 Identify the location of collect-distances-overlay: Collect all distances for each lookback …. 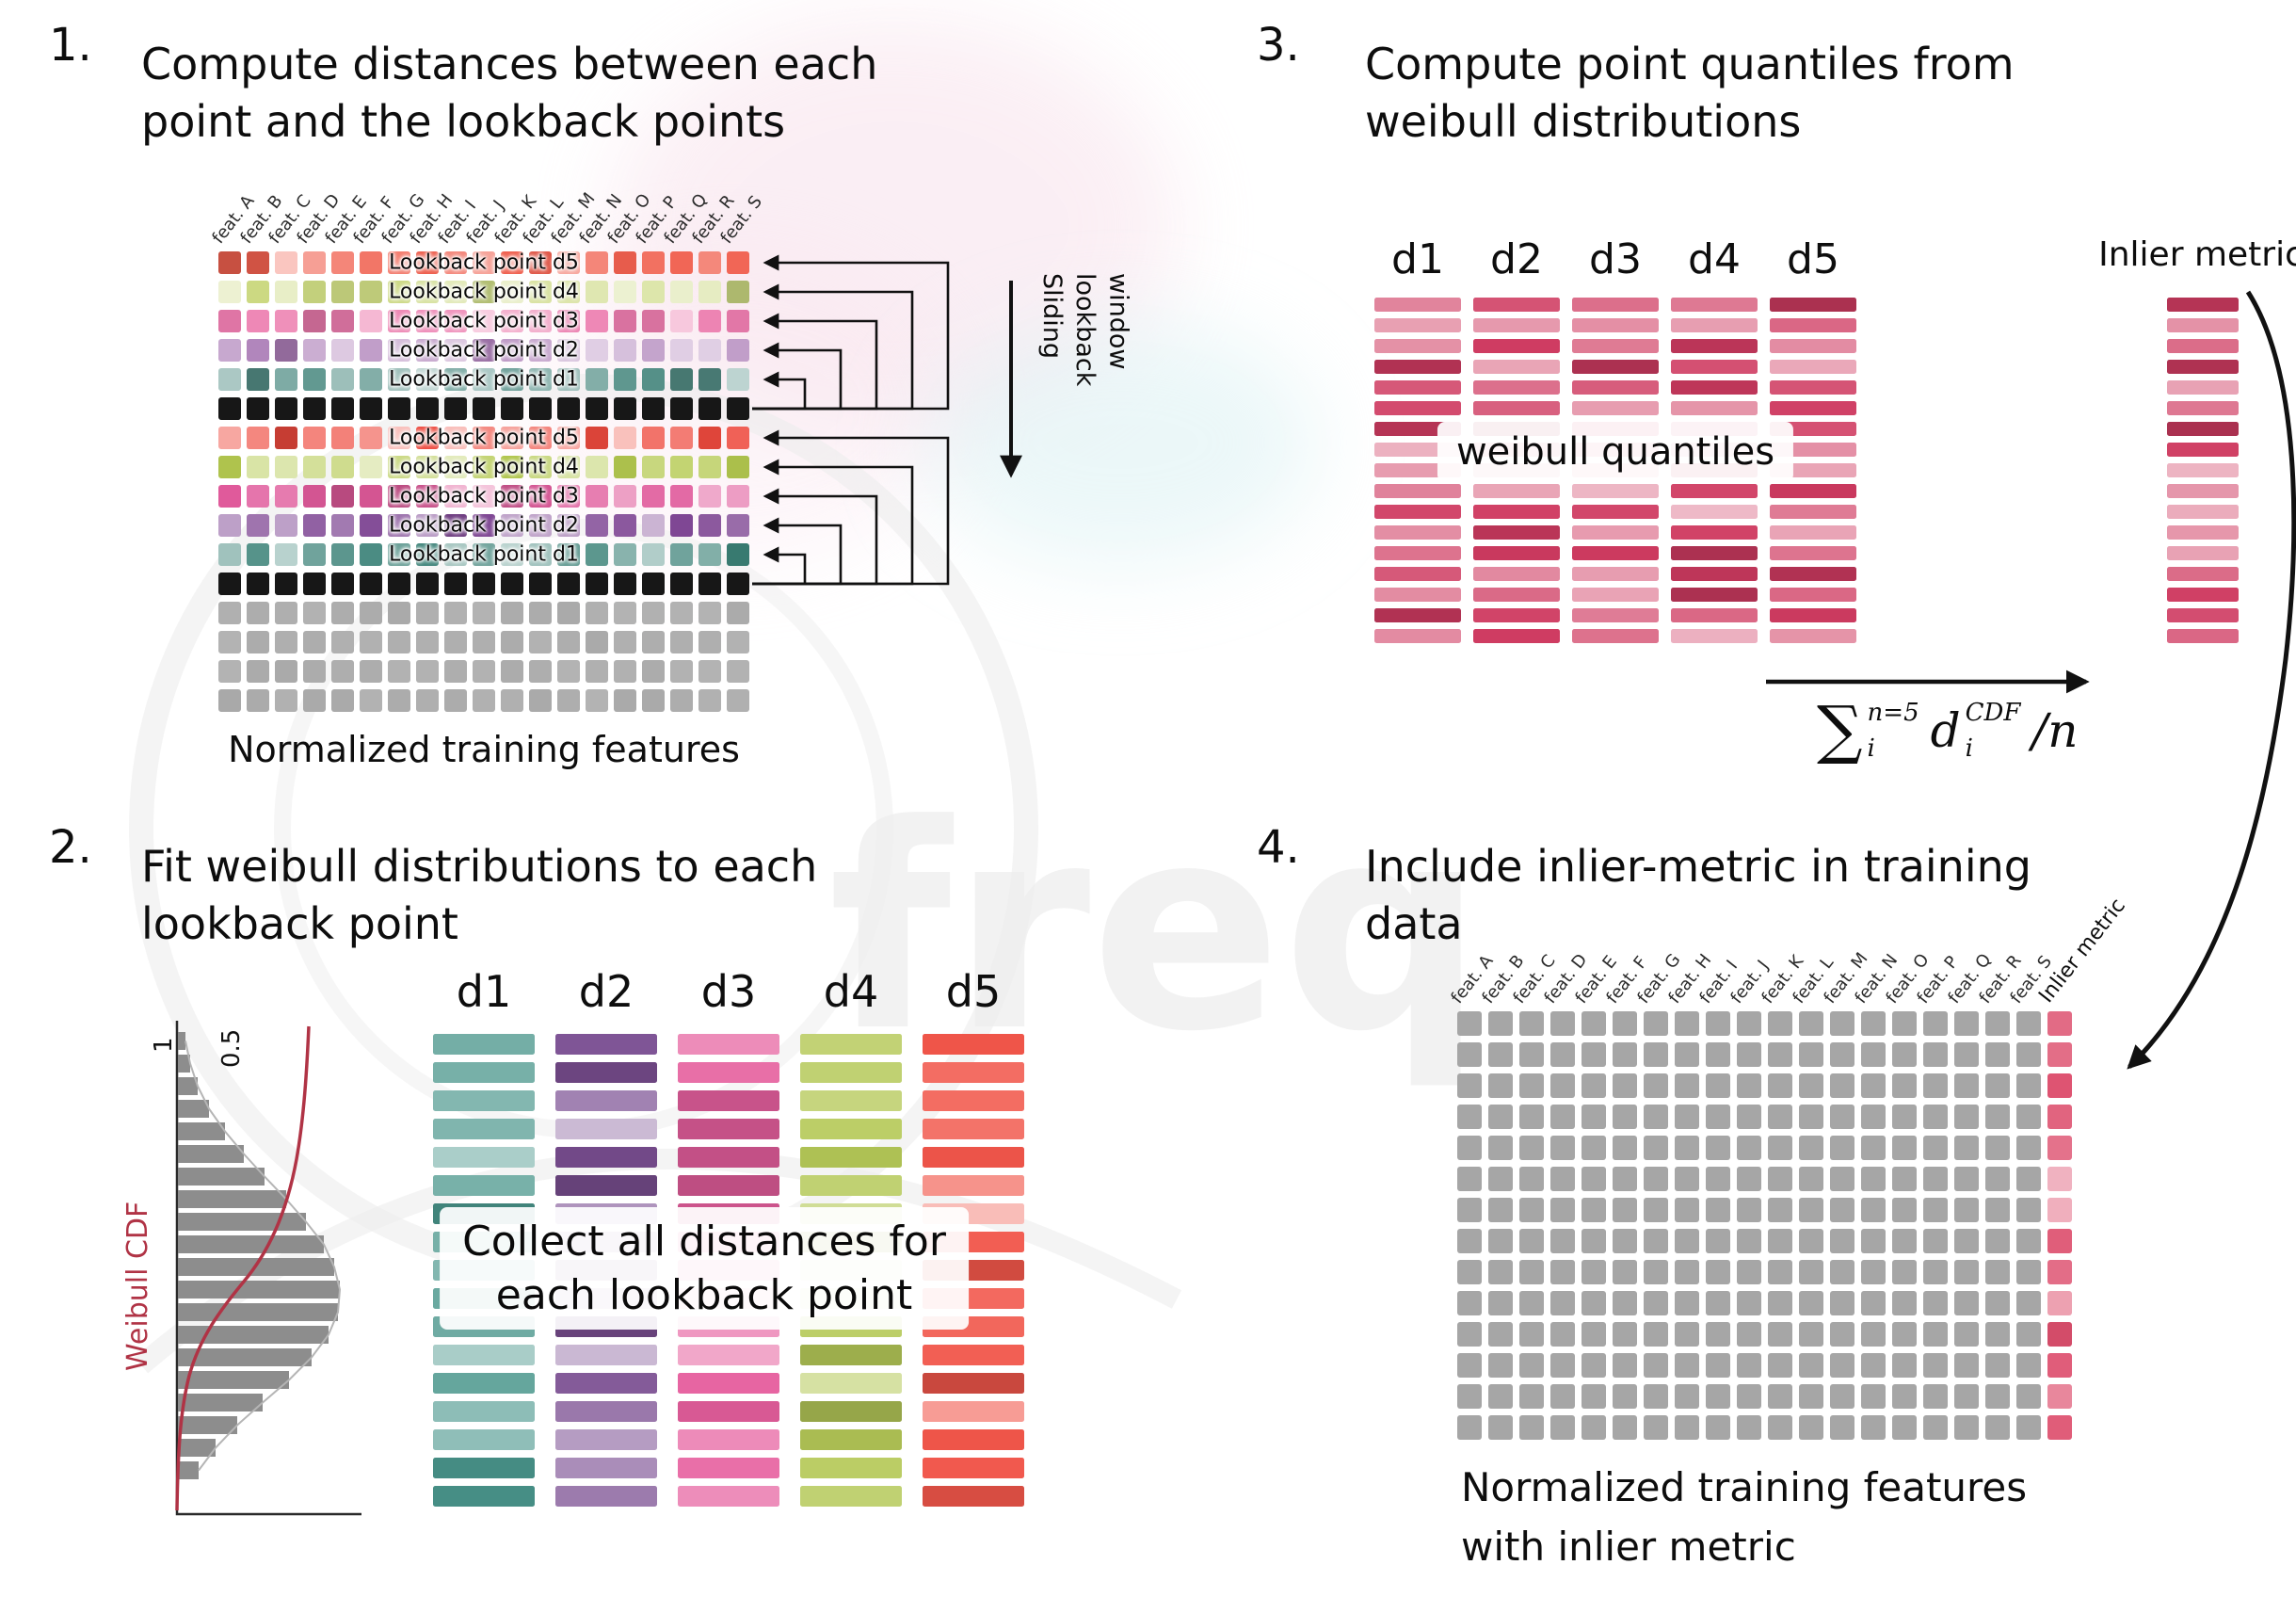
(705, 1269).